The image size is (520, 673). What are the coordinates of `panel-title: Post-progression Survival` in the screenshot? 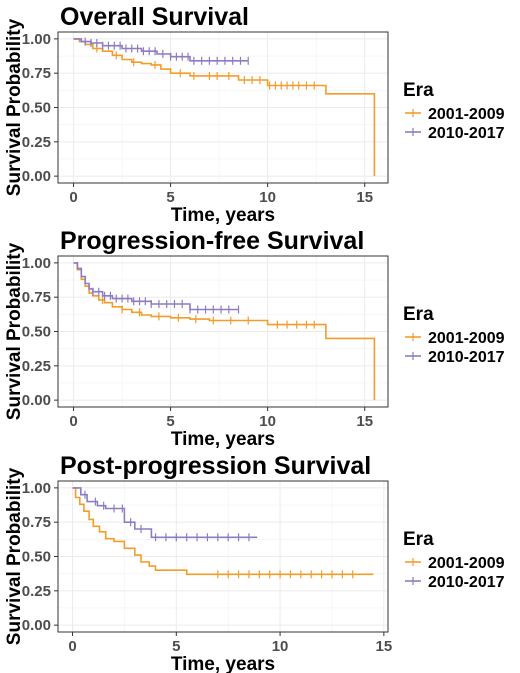 It's located at (215, 466).